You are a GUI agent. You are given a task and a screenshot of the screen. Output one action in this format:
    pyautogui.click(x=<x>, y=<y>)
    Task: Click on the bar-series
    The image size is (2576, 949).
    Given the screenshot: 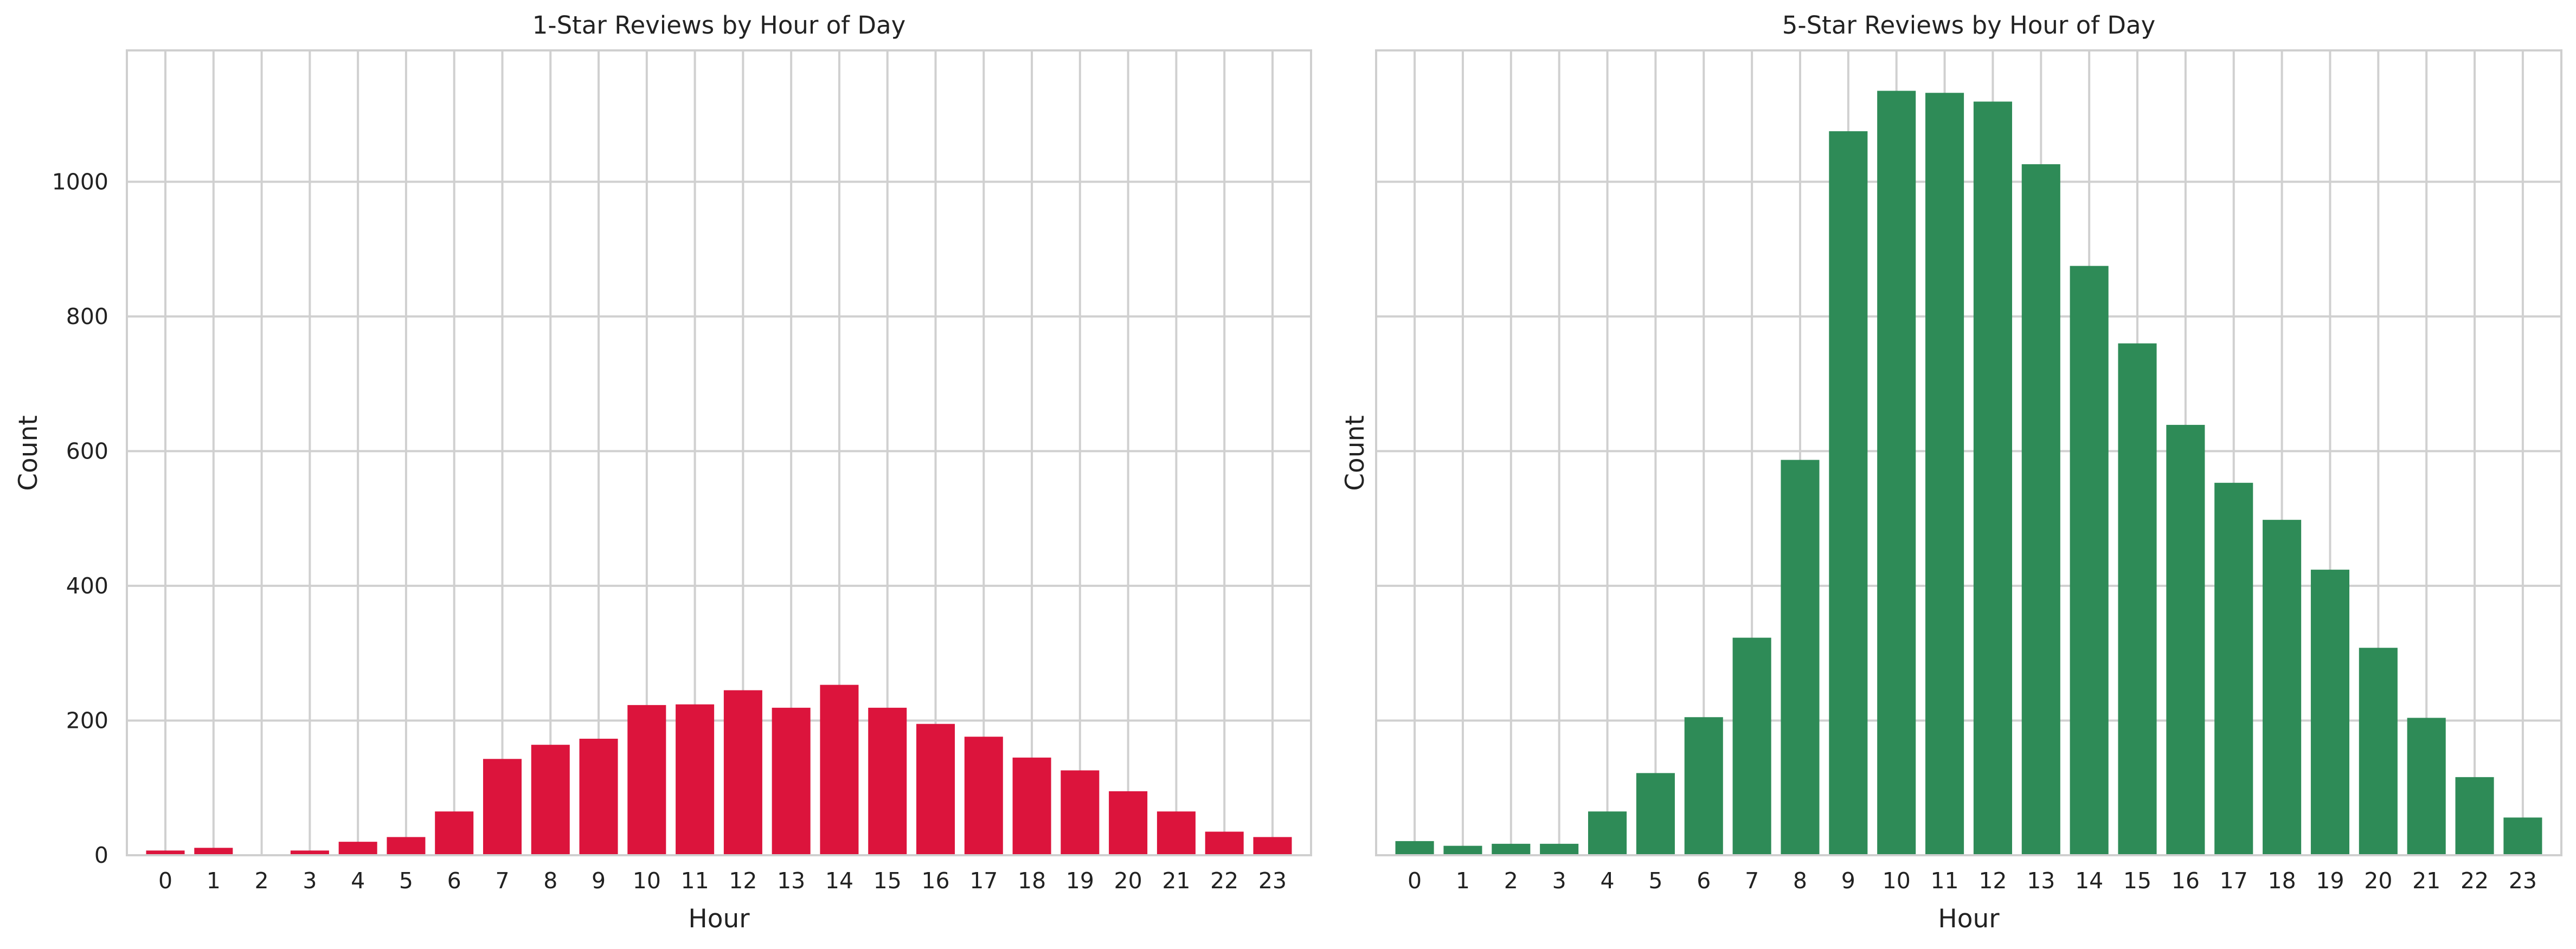 What is the action you would take?
    pyautogui.click(x=719, y=770)
    